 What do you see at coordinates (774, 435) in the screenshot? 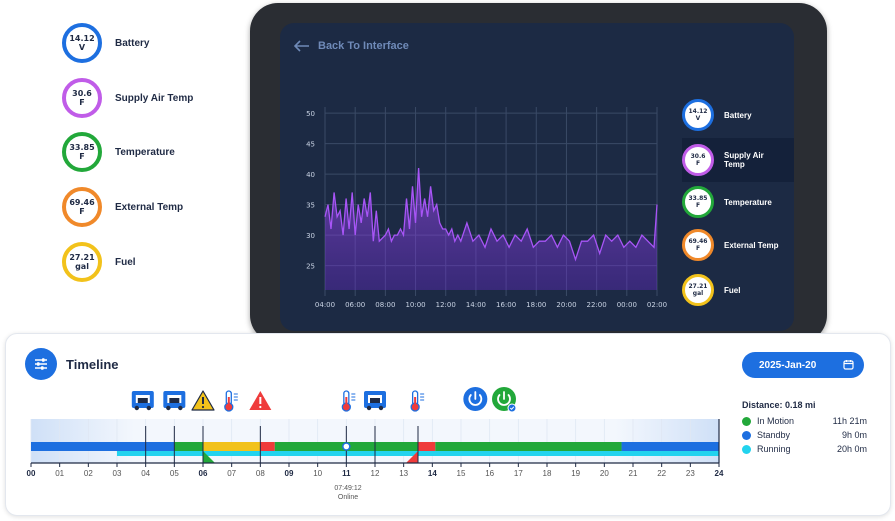
I see `standby-label: Standby` at bounding box center [774, 435].